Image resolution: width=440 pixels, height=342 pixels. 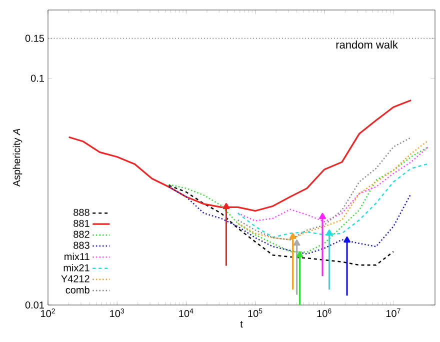 I want to click on legend-label: mix11, so click(x=77, y=256).